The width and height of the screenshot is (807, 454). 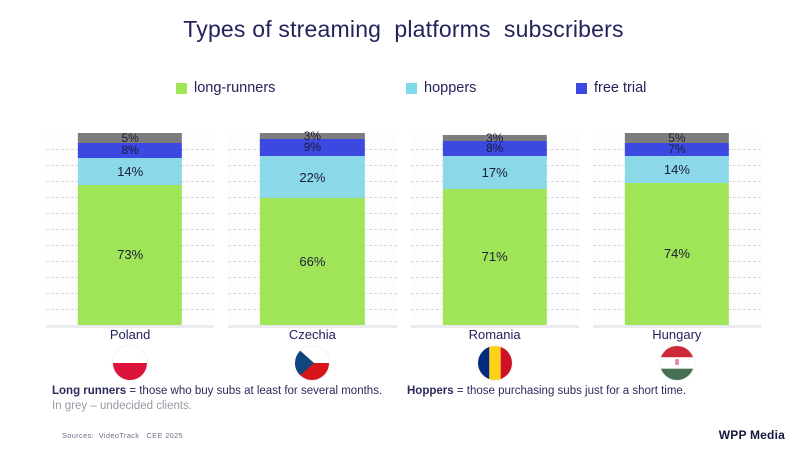 What do you see at coordinates (676, 363) in the screenshot?
I see `hungary-flag-icon` at bounding box center [676, 363].